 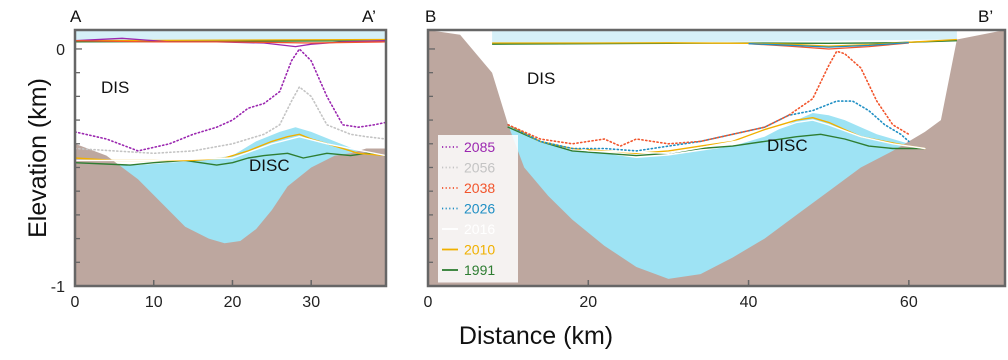 I want to click on legend-label-2026: 2026, so click(x=479, y=209).